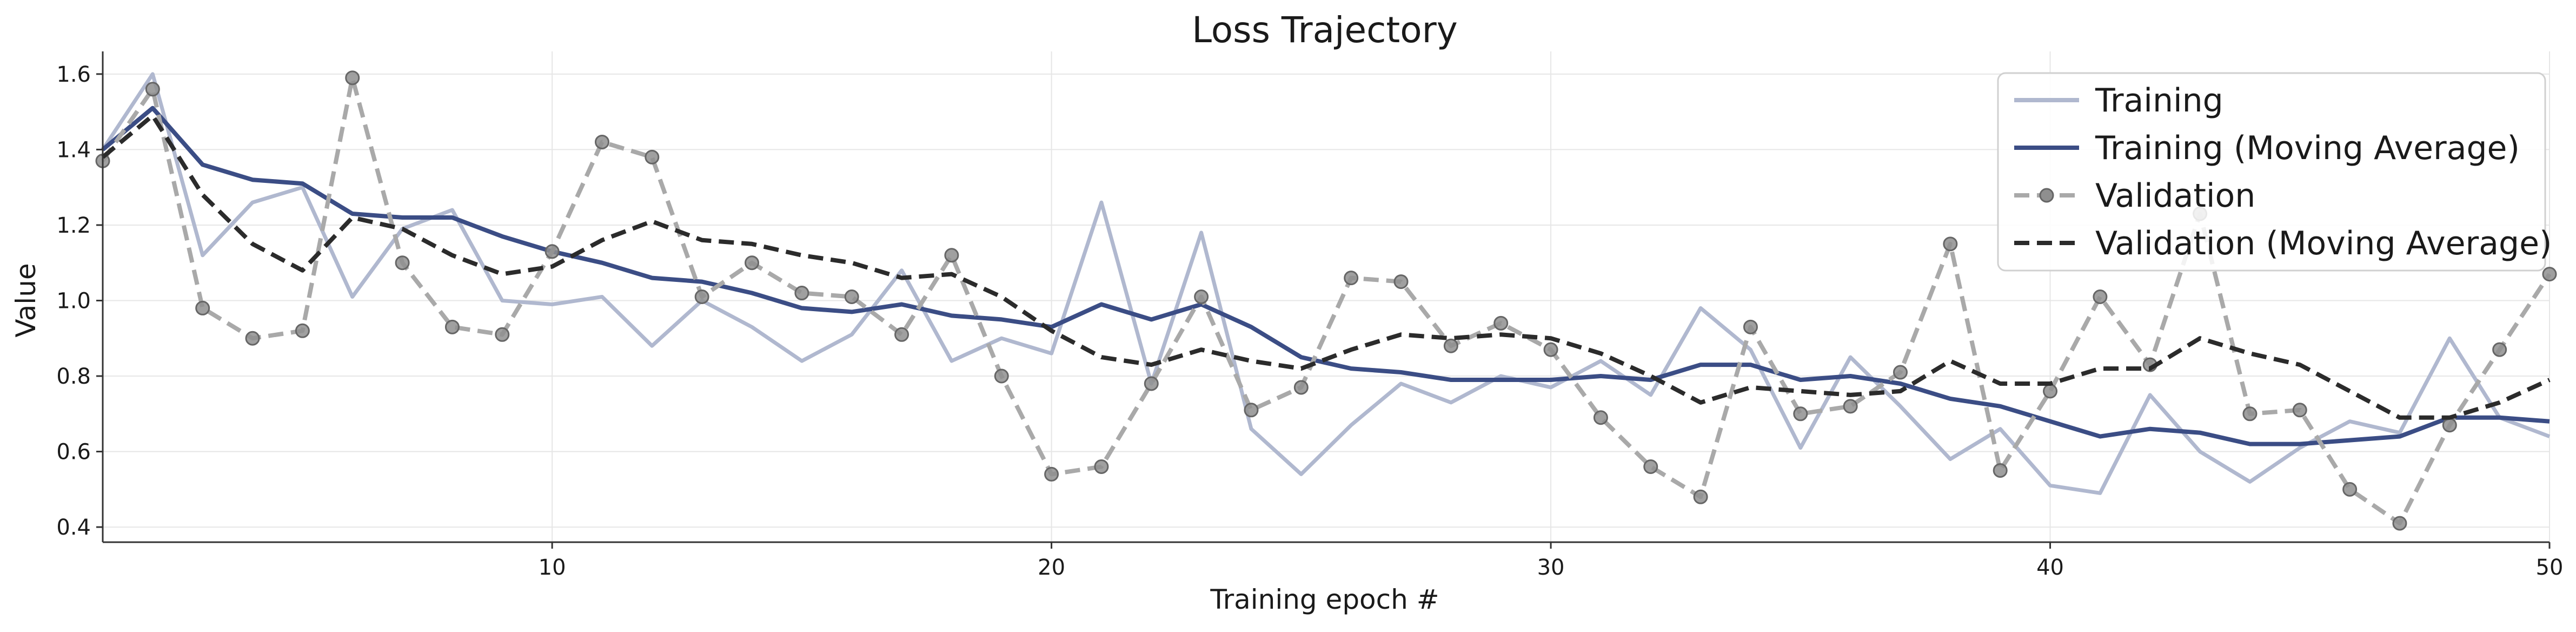  I want to click on x-tick-label: 50, so click(2550, 568).